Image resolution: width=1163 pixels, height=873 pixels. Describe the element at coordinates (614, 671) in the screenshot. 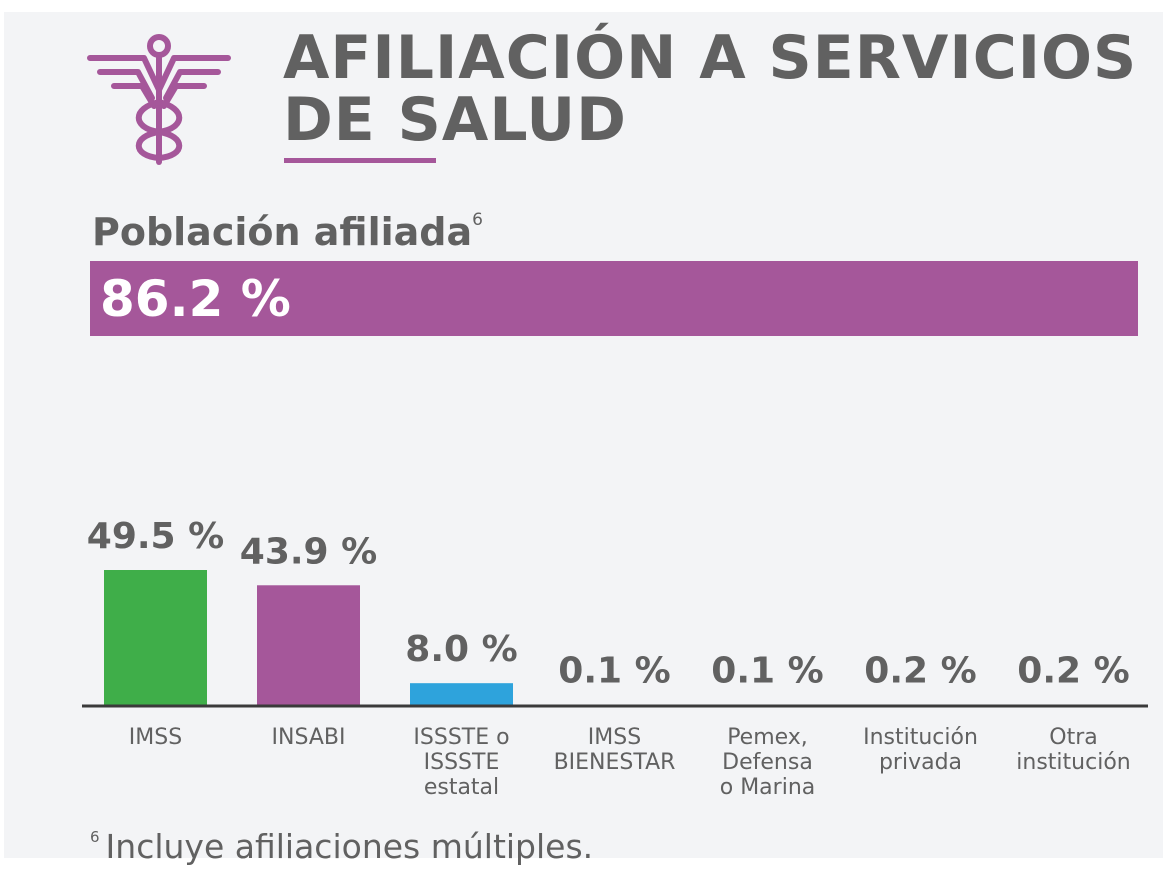

I see `value-label-3: 0.1 %` at that location.